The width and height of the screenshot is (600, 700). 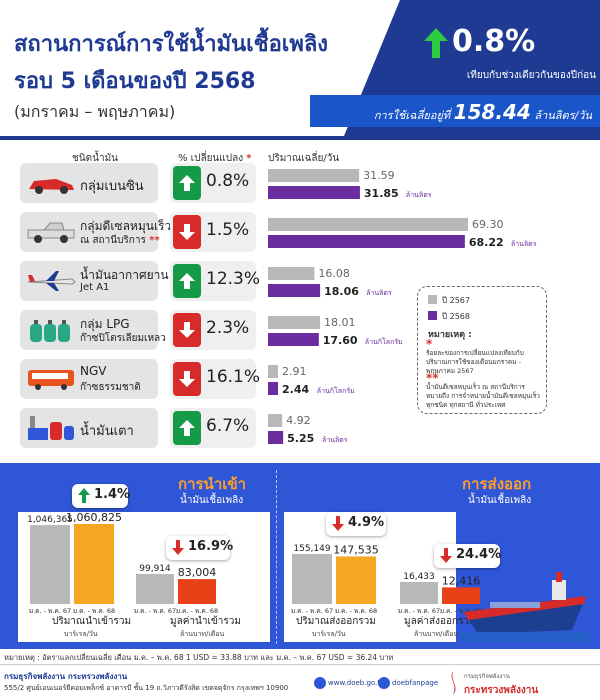 I want to click on import-volume-change-badge: 1.4%, so click(x=101, y=496).